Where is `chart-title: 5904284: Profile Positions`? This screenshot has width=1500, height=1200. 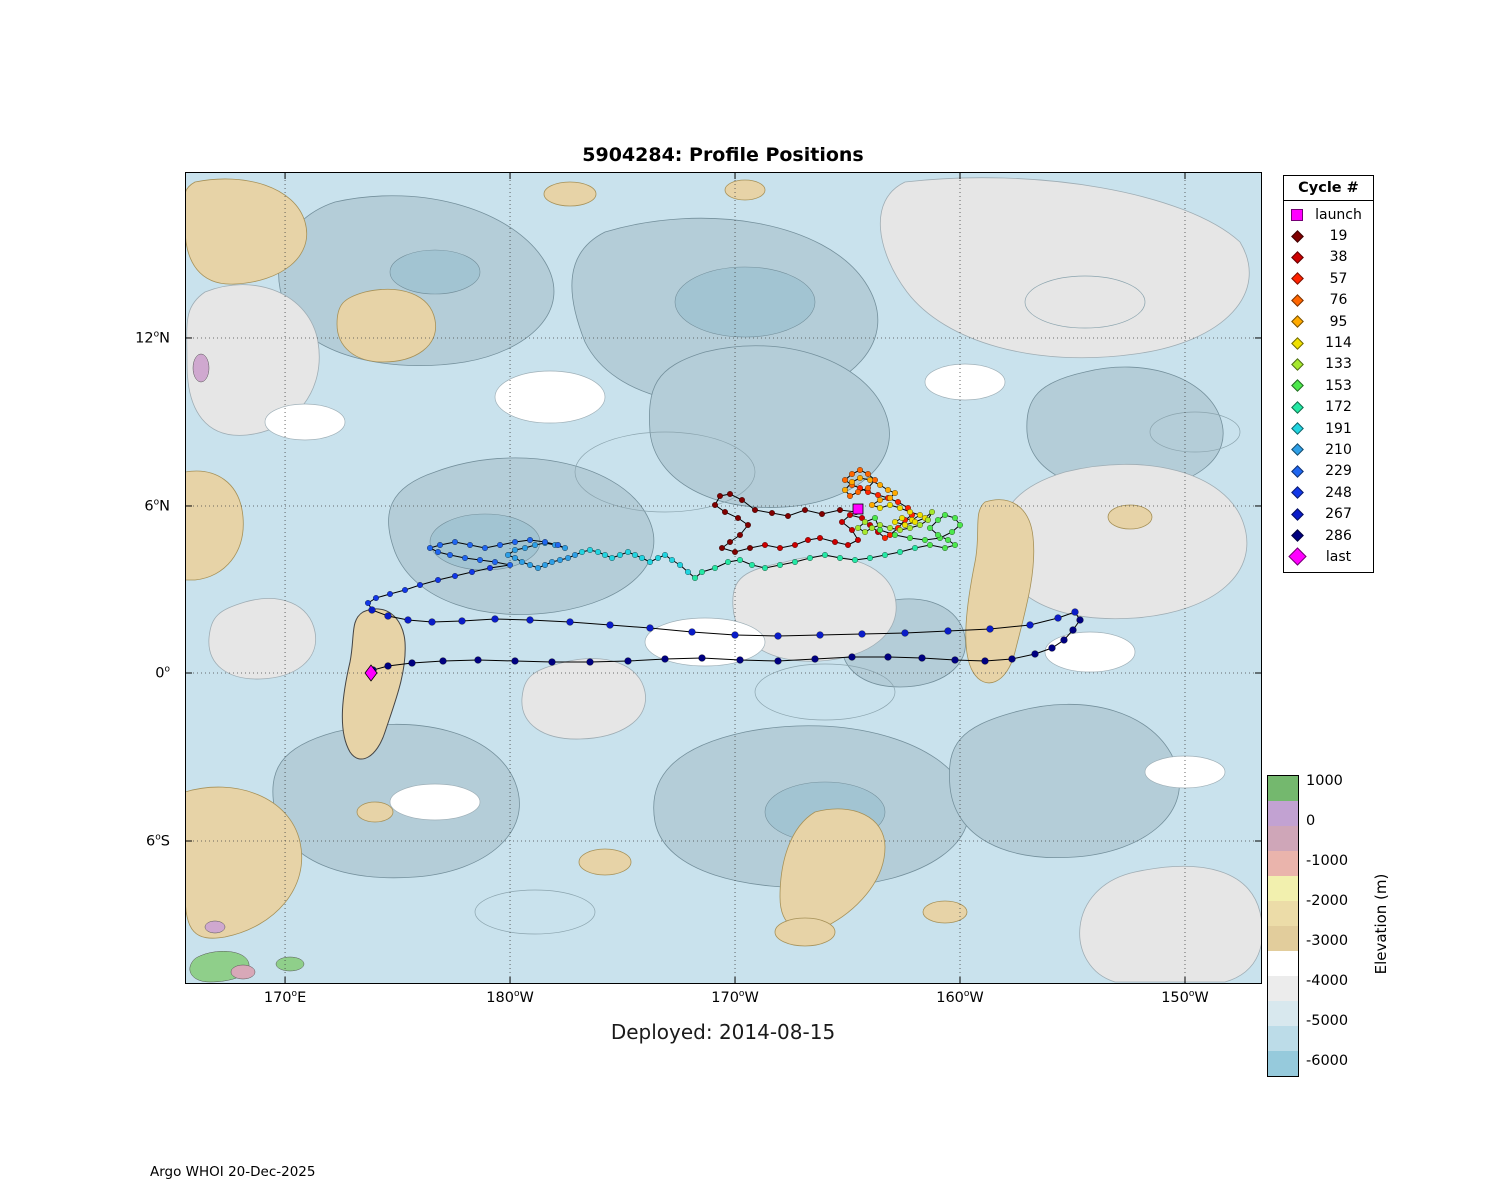 chart-title: 5904284: Profile Positions is located at coordinates (723, 155).